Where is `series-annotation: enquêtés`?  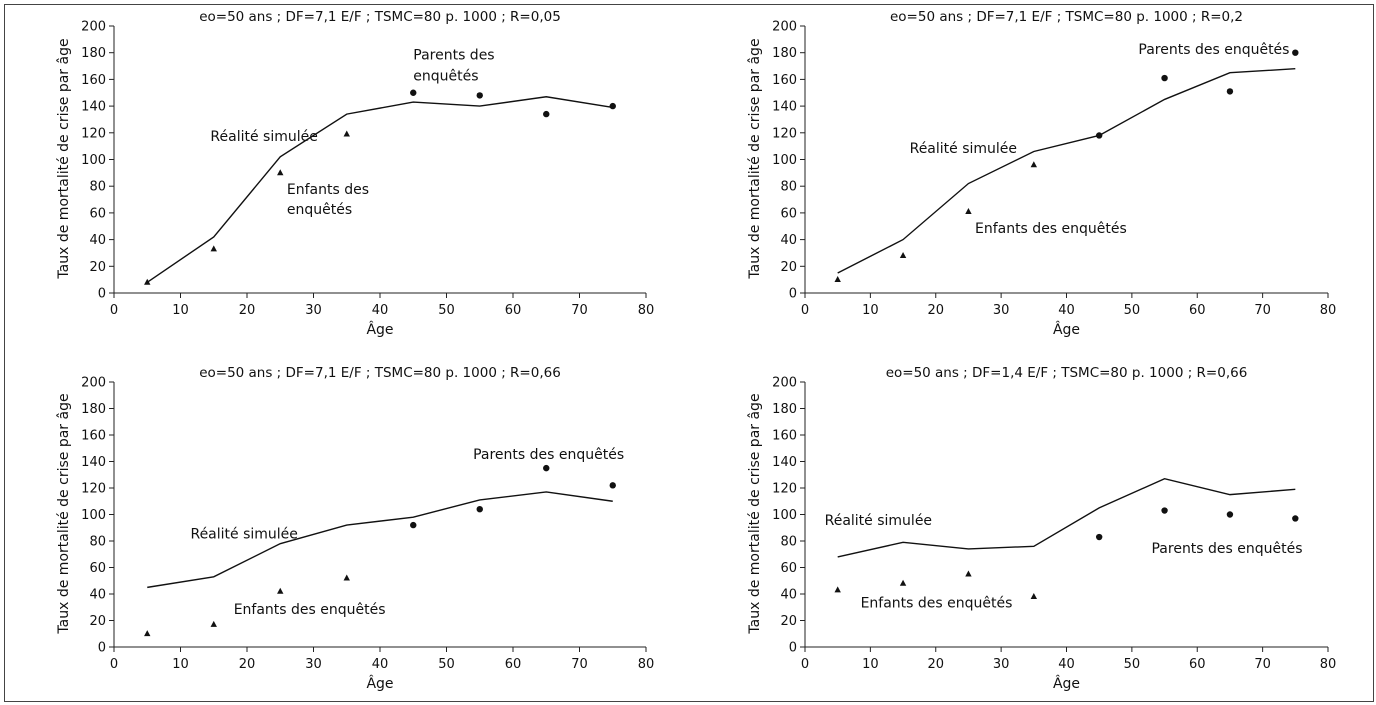
series-annotation: enquêtés is located at coordinates (319, 210).